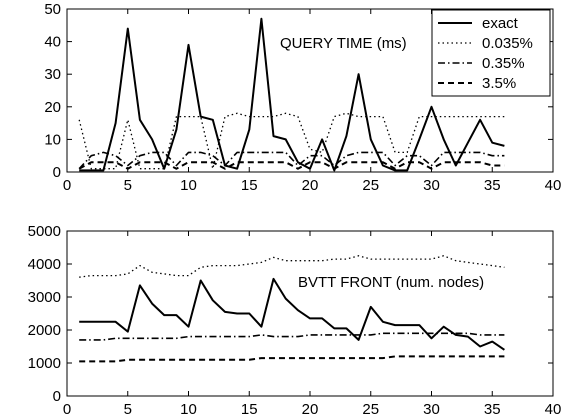 Image resolution: width=568 pixels, height=417 pixels. Describe the element at coordinates (52, 107) in the screenshot. I see `y-tick-label: 20` at that location.